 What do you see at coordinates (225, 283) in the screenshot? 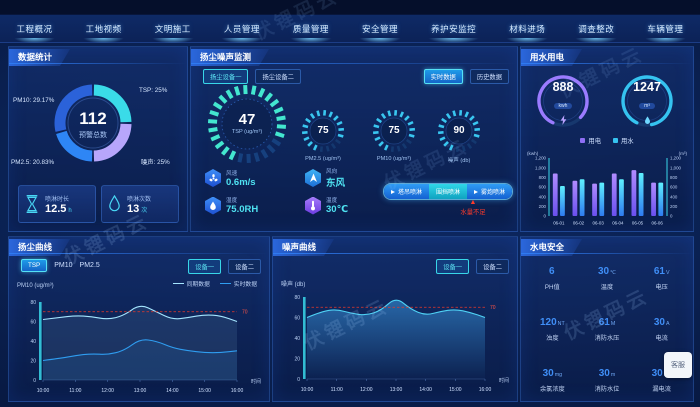
I see `legend-line-swatch` at bounding box center [225, 283].